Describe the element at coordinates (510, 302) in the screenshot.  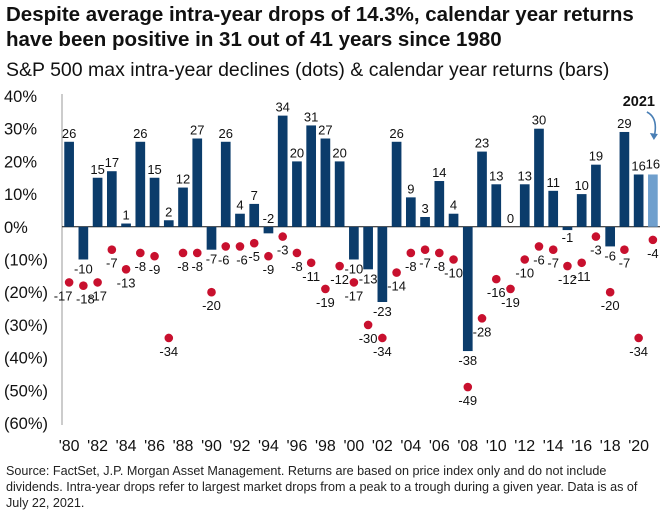
I see `dot-value-label: -19` at that location.